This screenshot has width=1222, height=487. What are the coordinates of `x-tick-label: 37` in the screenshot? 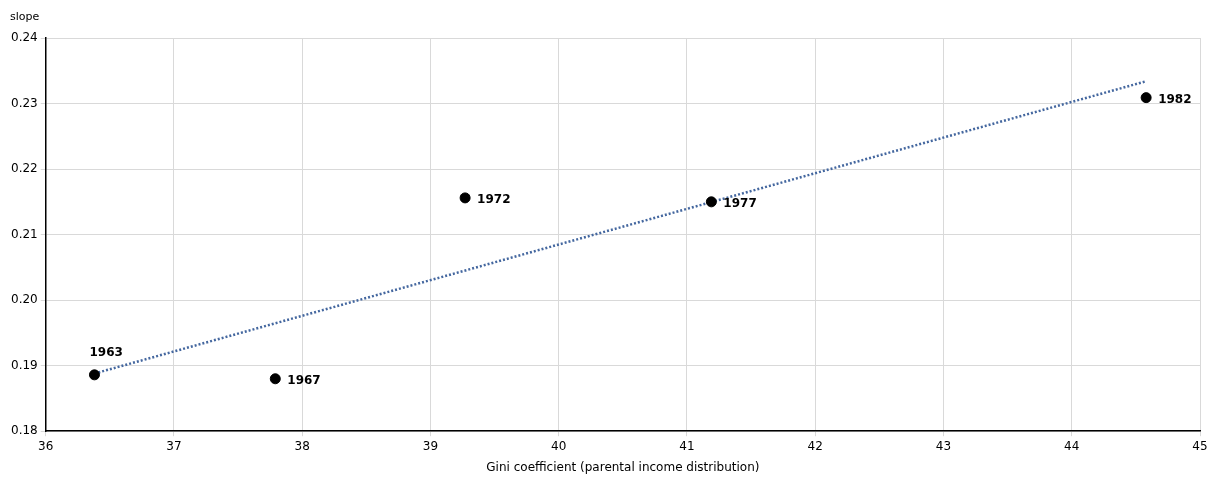 It's located at (174, 445).